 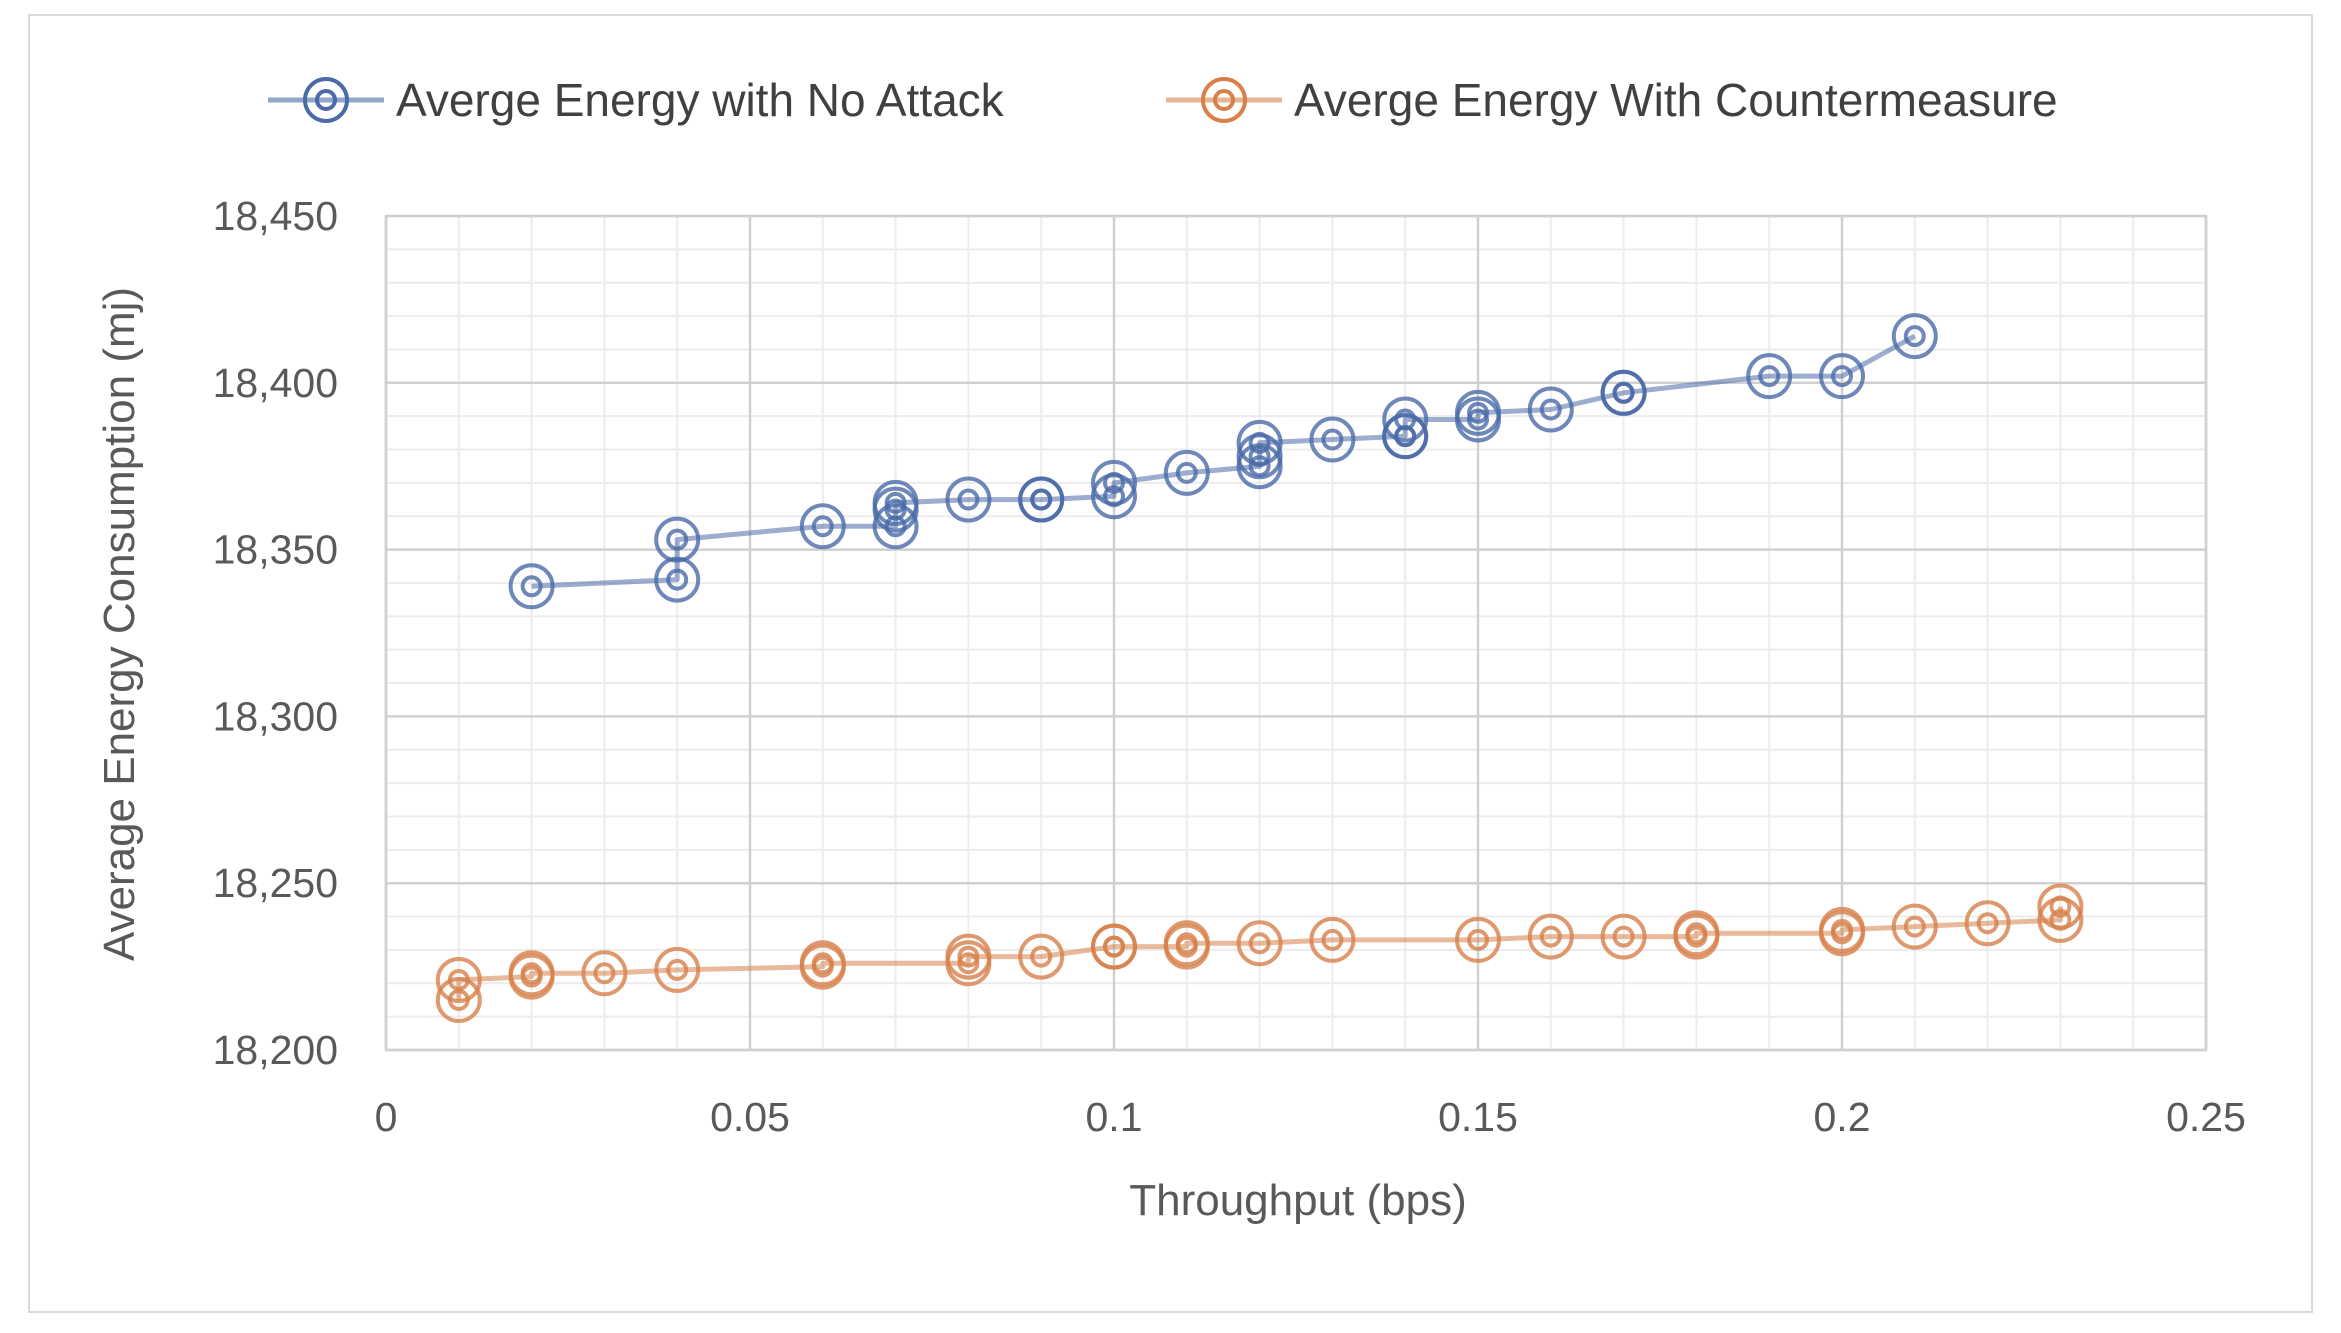 I want to click on x-tick-label: 0.1, so click(x=1114, y=1117).